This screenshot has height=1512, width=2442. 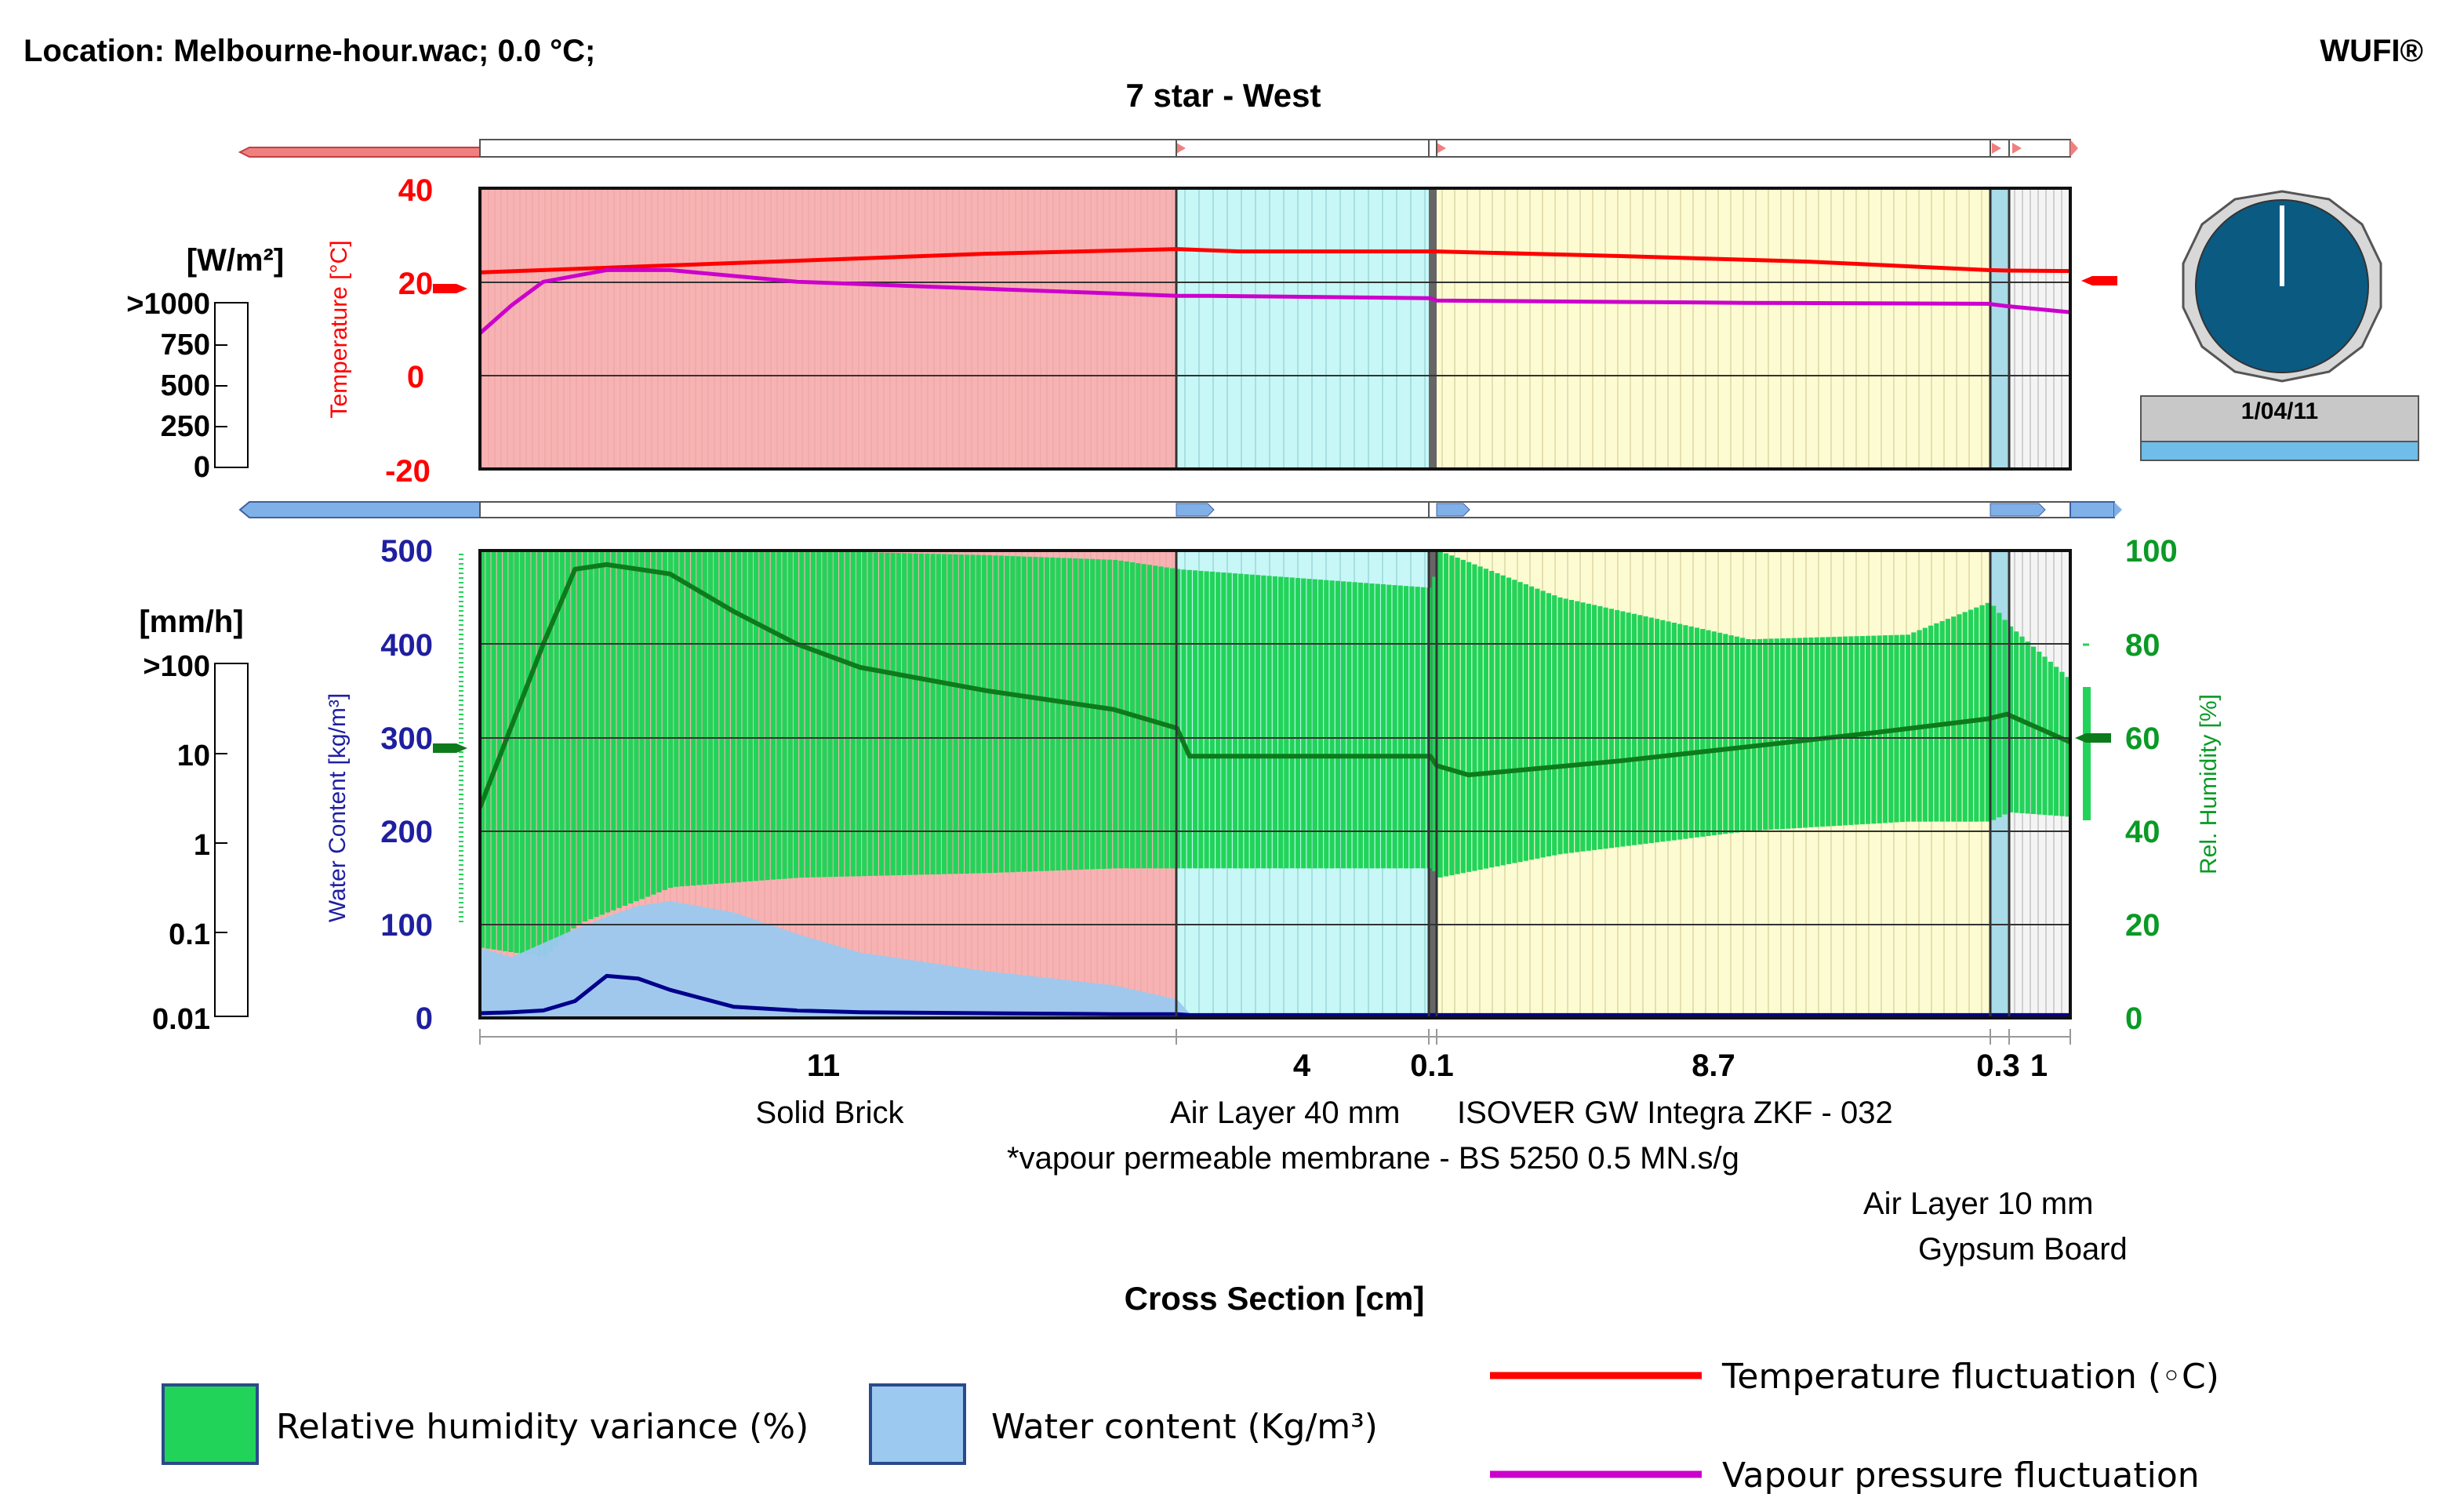 I want to click on water-content-area, so click(x=1275, y=959).